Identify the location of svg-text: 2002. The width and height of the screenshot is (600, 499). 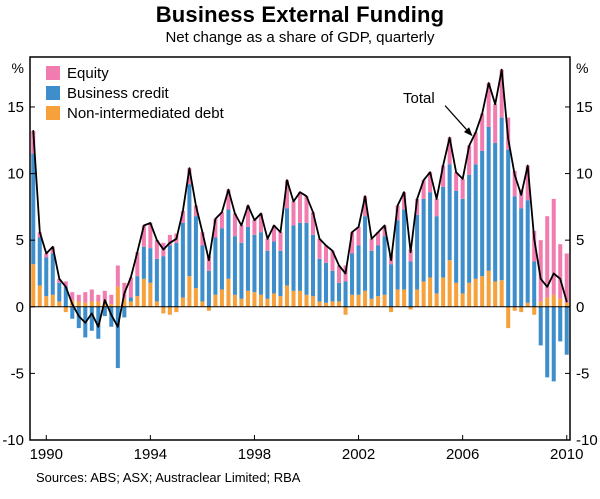
(358, 454).